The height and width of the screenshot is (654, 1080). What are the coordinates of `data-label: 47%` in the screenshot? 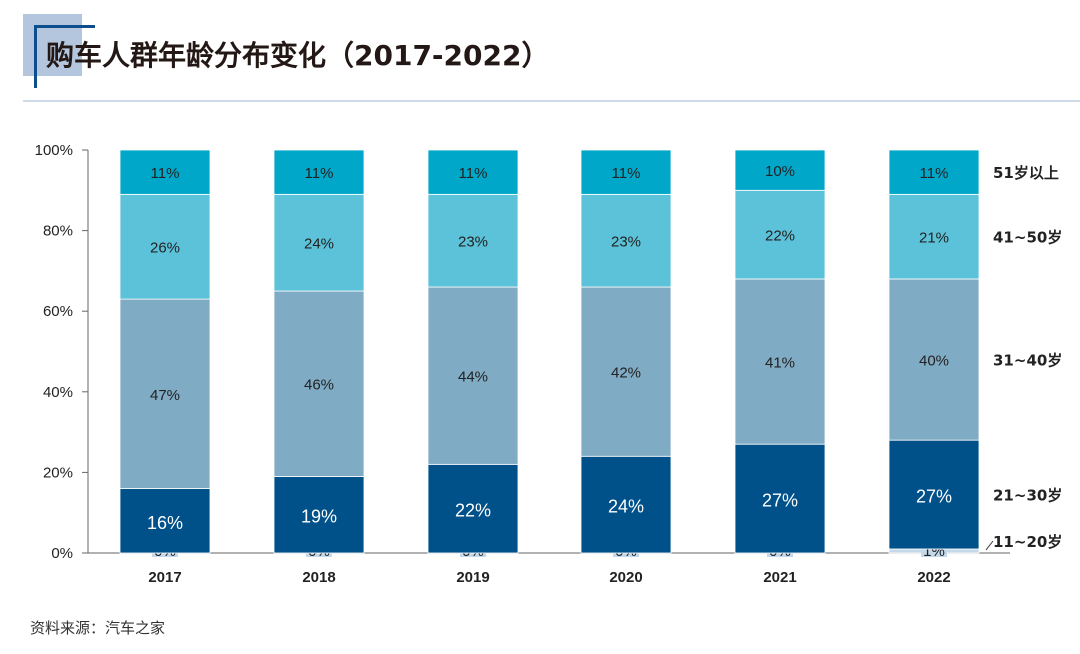 It's located at (165, 395).